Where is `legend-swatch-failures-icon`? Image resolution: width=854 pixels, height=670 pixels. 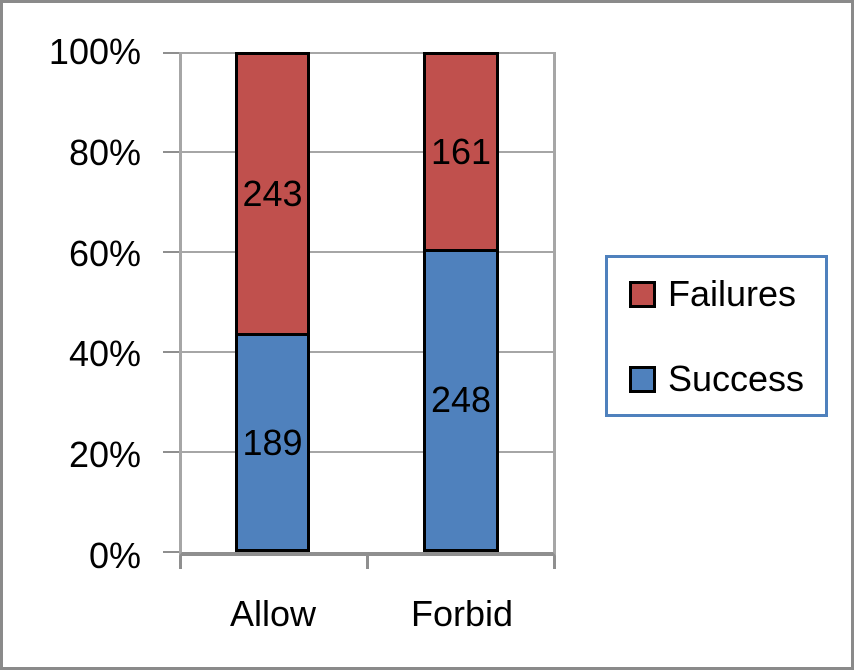
legend-swatch-failures-icon is located at coordinates (642, 294).